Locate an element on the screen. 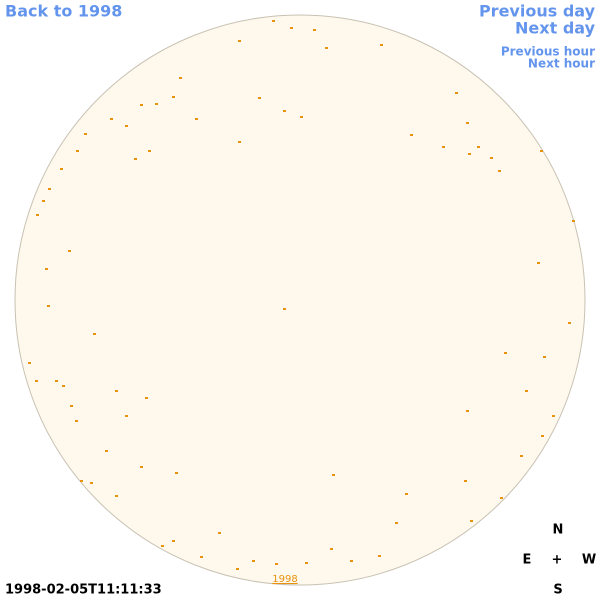 This screenshot has width=600, height=600. compass-center: + is located at coordinates (557, 560).